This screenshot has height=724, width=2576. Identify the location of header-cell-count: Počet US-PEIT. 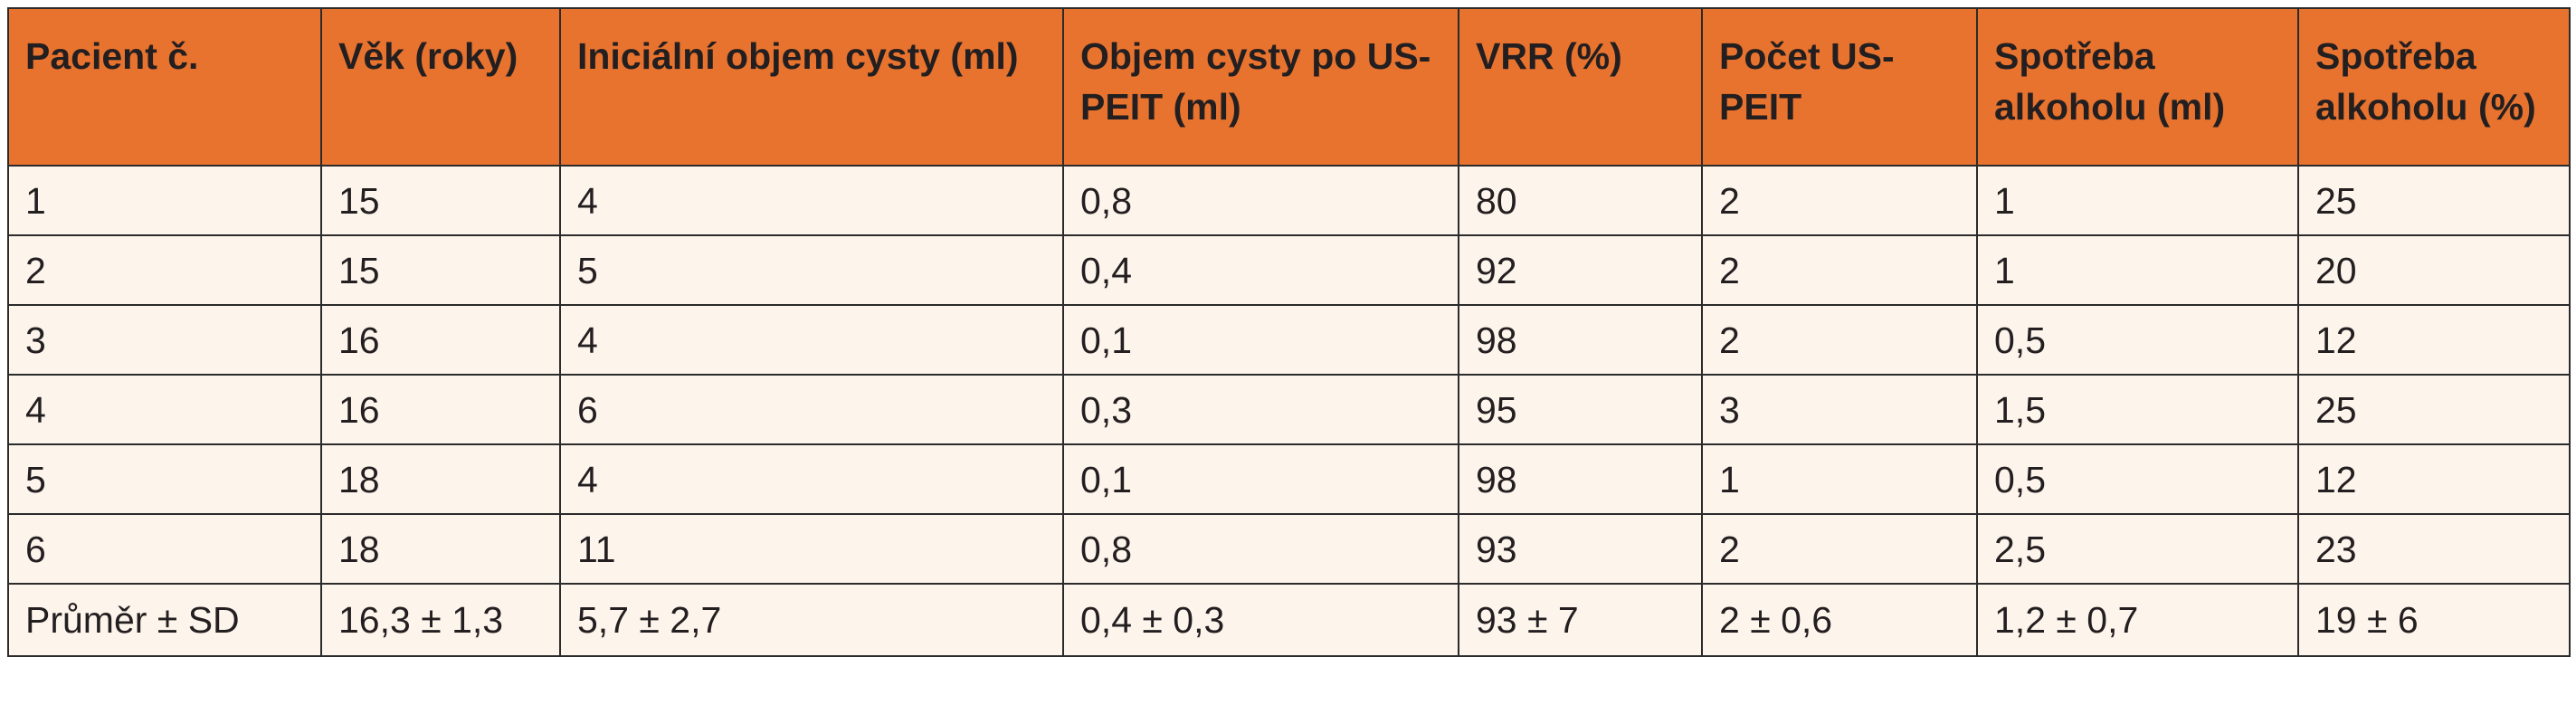
(1840, 87).